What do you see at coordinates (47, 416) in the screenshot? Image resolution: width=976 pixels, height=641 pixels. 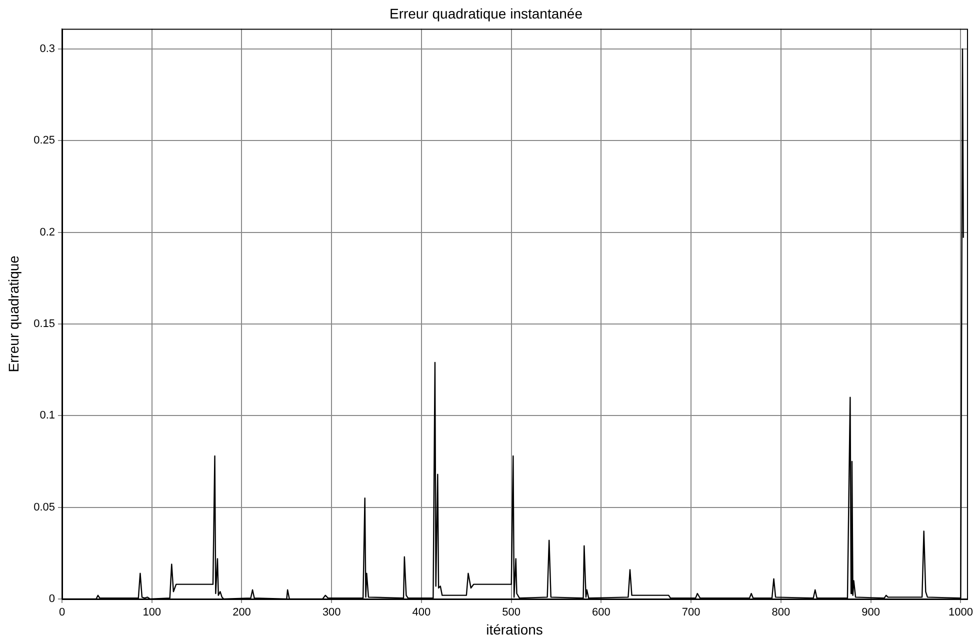 I see `y-tick-label: 0.1` at bounding box center [47, 416].